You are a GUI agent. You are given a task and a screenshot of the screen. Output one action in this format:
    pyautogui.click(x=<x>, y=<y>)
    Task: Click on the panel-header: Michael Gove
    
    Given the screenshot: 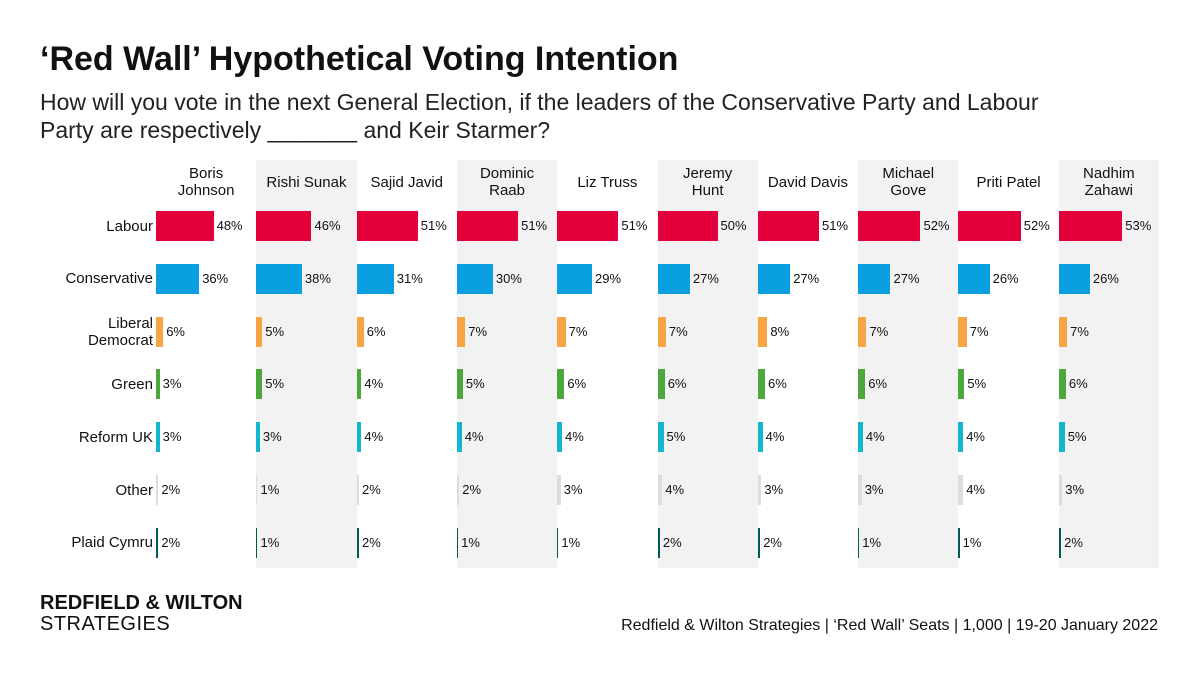 What is the action you would take?
    pyautogui.click(x=908, y=182)
    